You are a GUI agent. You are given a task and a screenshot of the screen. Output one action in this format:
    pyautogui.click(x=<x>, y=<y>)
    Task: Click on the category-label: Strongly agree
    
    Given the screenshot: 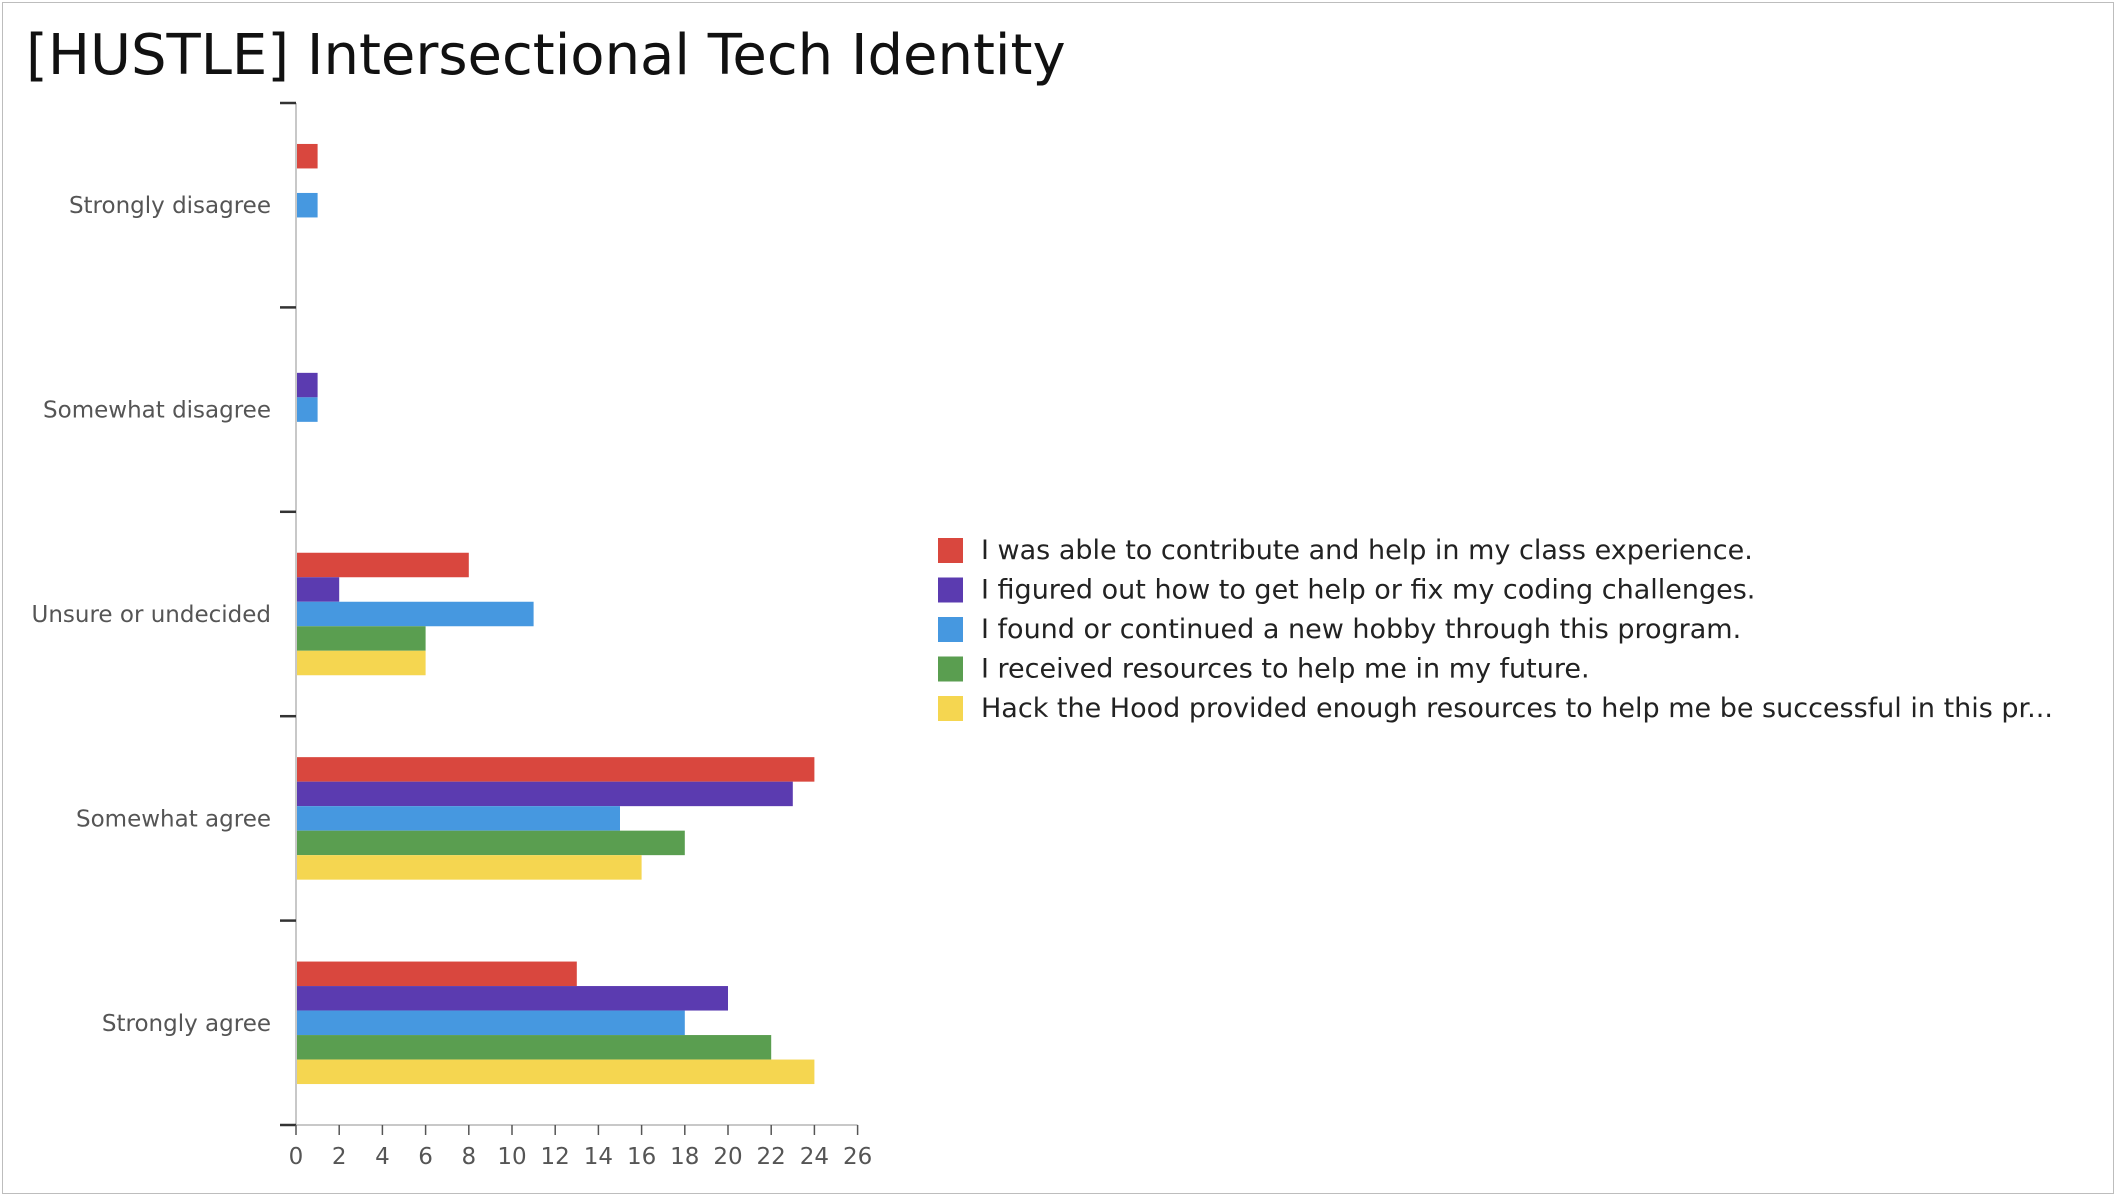 What is the action you would take?
    pyautogui.click(x=186, y=1024)
    